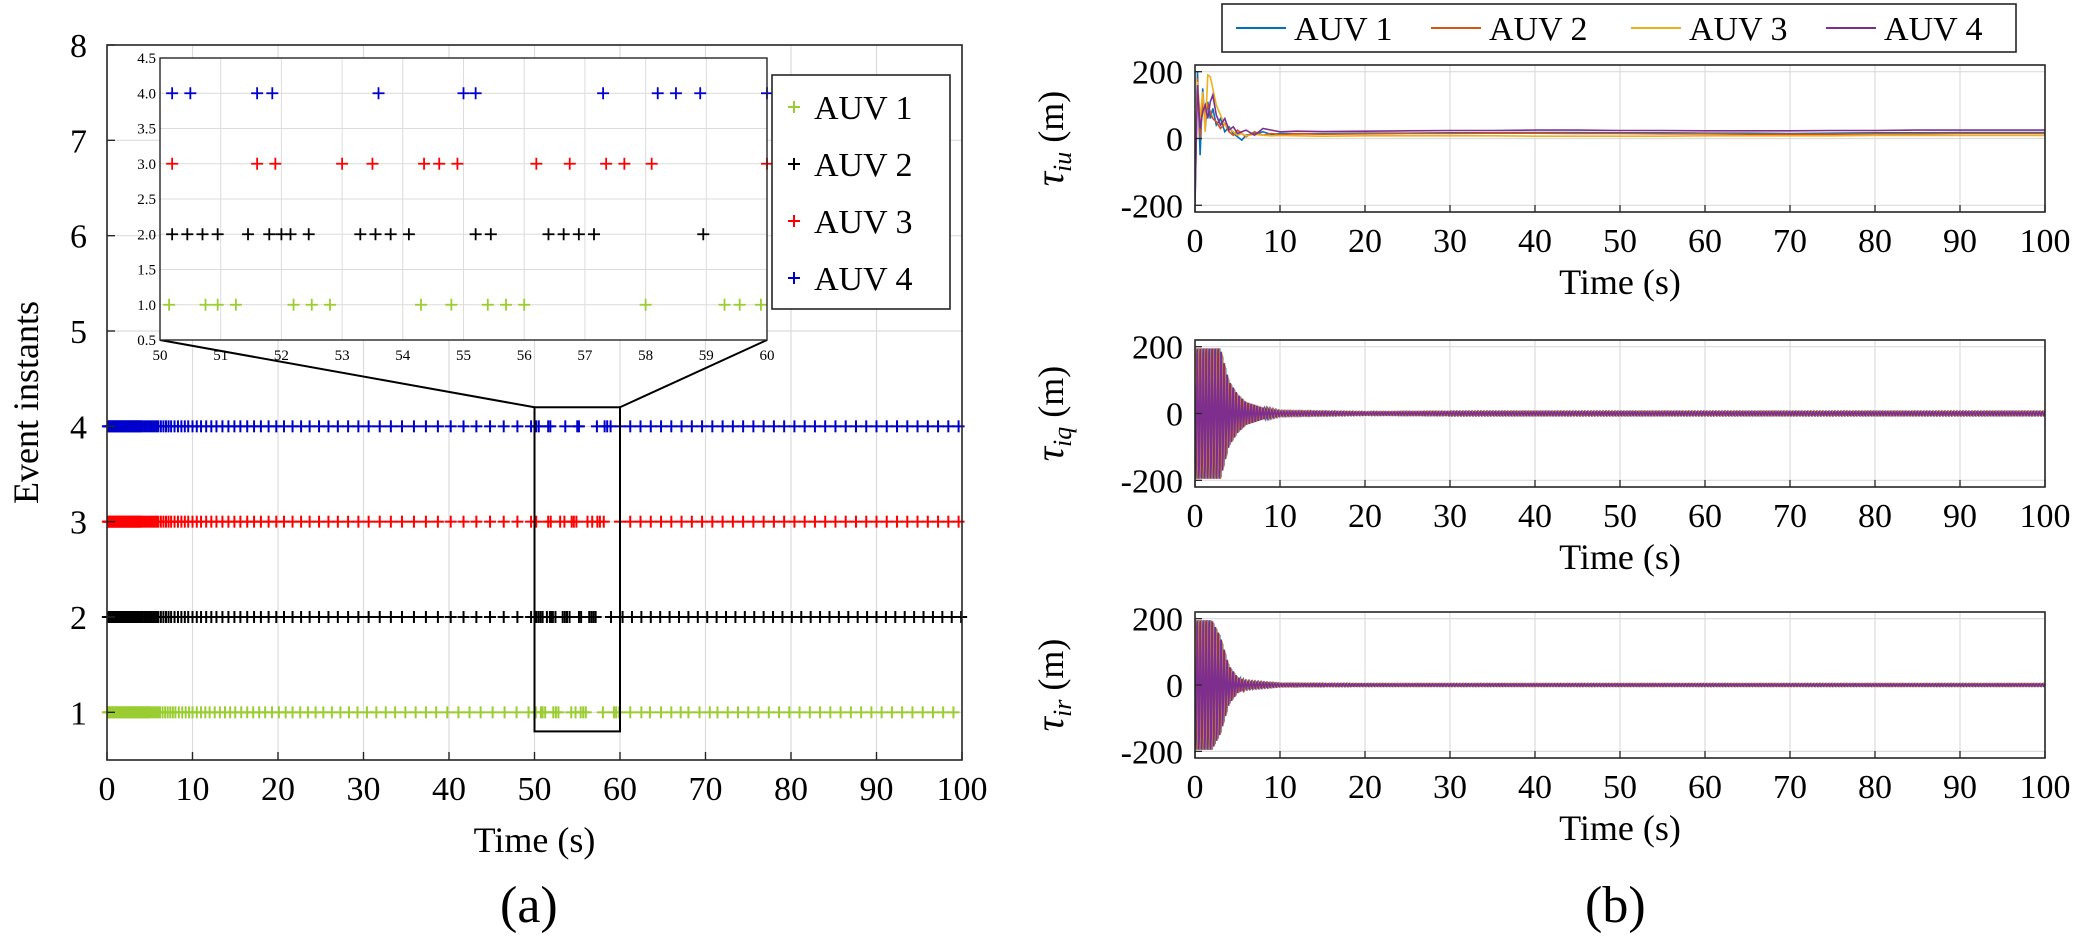  I want to click on inset-x-tick-label: 57, so click(585, 356).